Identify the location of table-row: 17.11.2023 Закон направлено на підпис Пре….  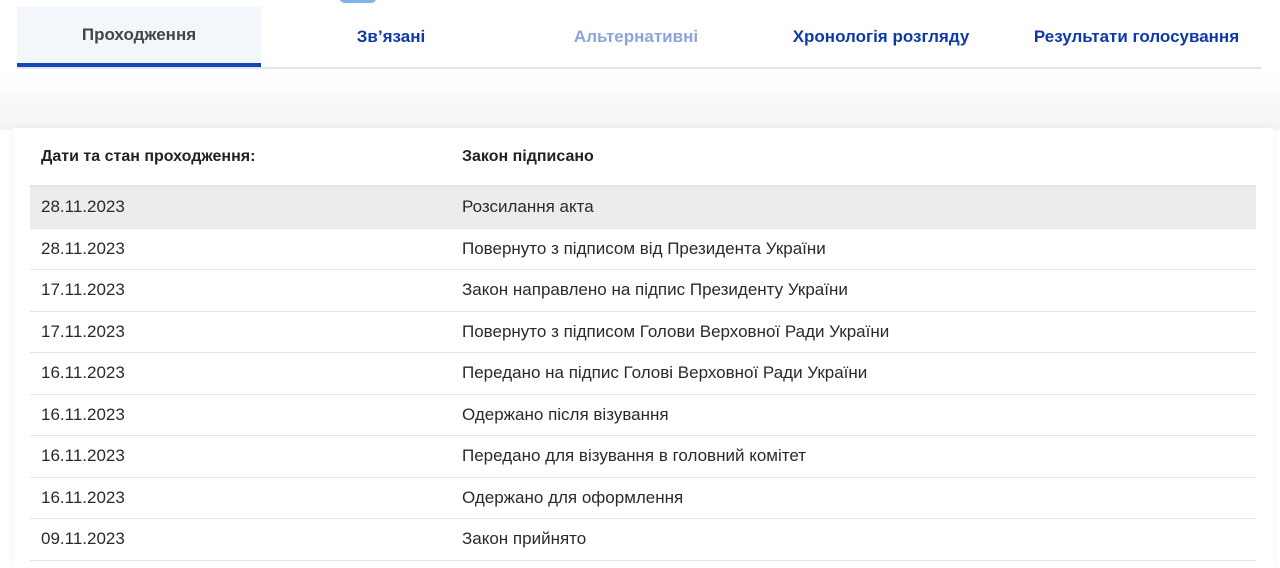
(643, 291).